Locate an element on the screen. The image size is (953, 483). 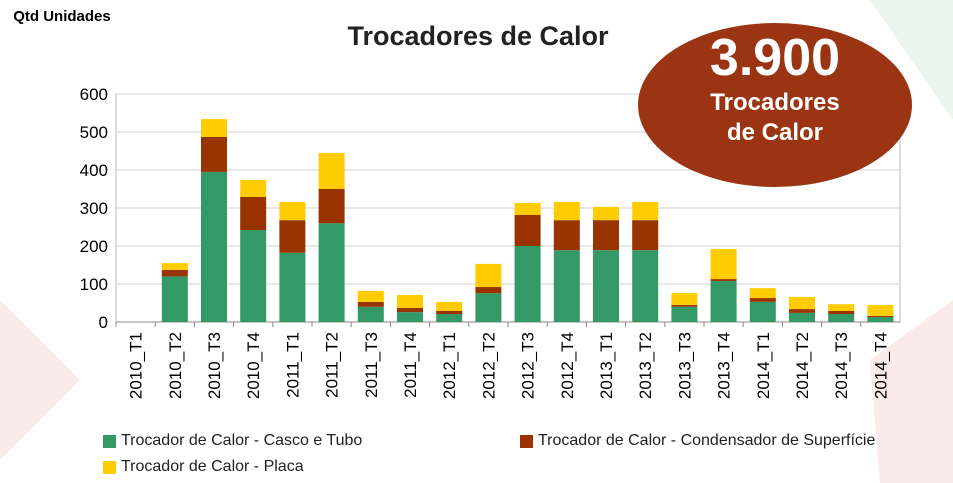
x-tick-label: 2014_T2 is located at coordinates (802, 365).